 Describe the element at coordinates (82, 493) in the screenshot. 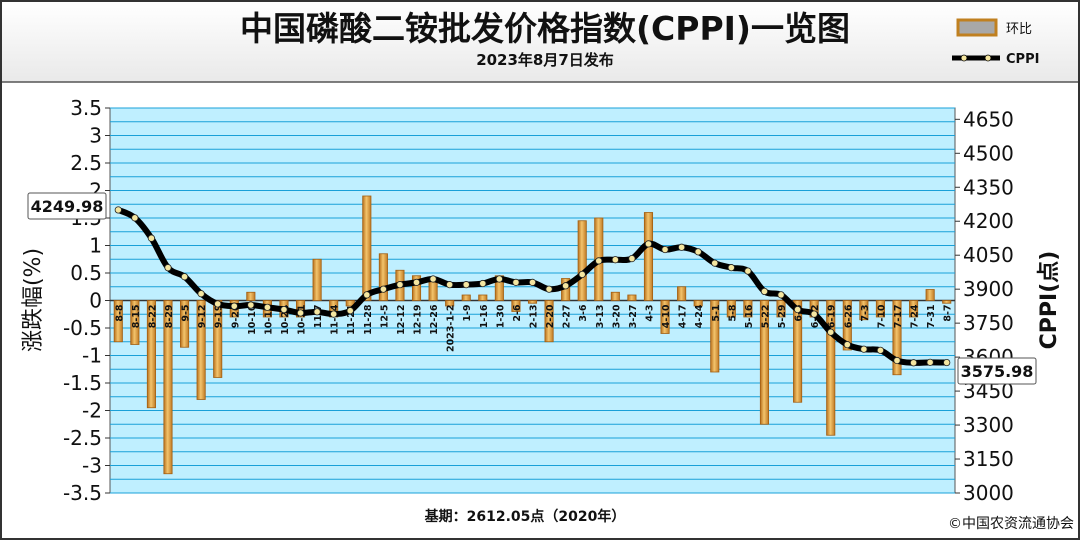

I see `left-tick-label: -3.5` at that location.